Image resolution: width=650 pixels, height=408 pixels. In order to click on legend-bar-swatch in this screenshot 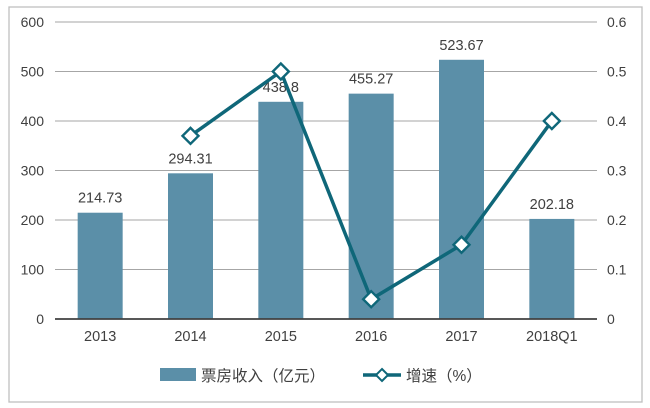, I will do `click(178, 374)`.